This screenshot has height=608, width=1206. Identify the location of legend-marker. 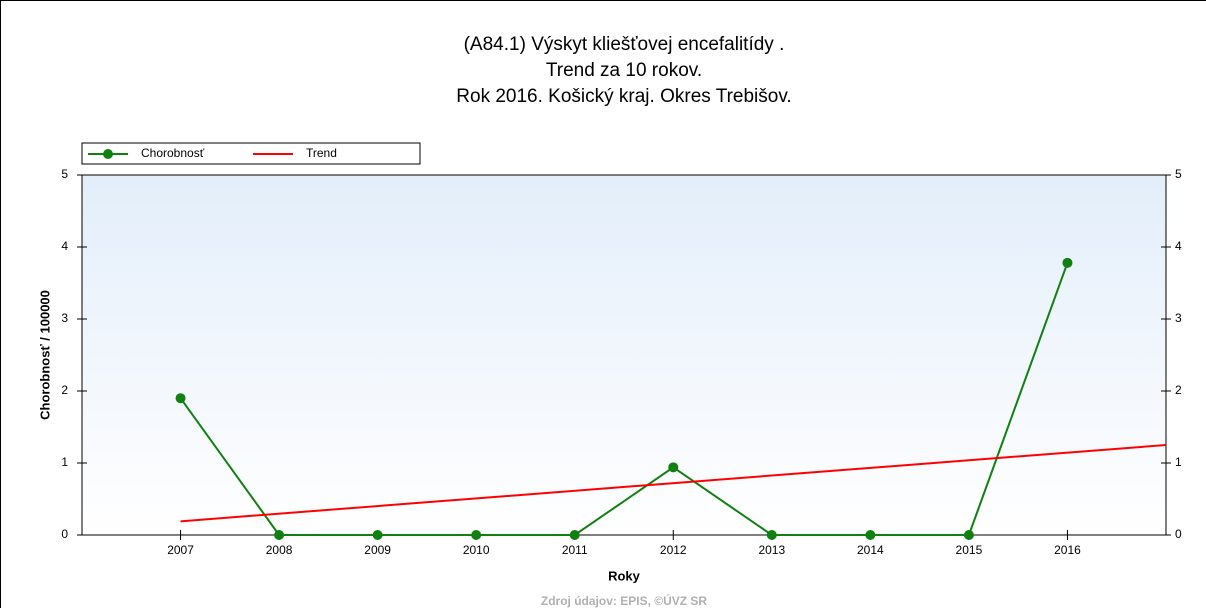
(108, 154).